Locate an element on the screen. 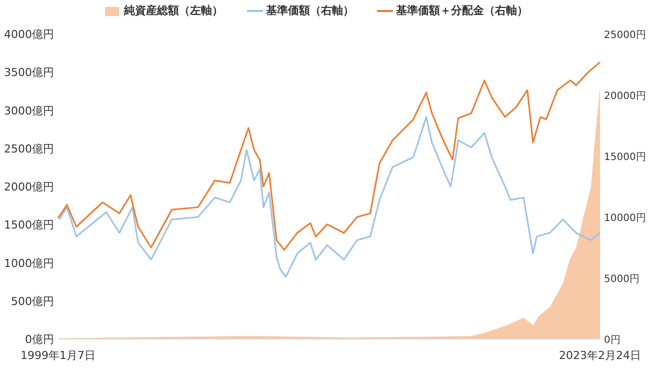  y-tick-label: 2000億円 is located at coordinates (29, 187).